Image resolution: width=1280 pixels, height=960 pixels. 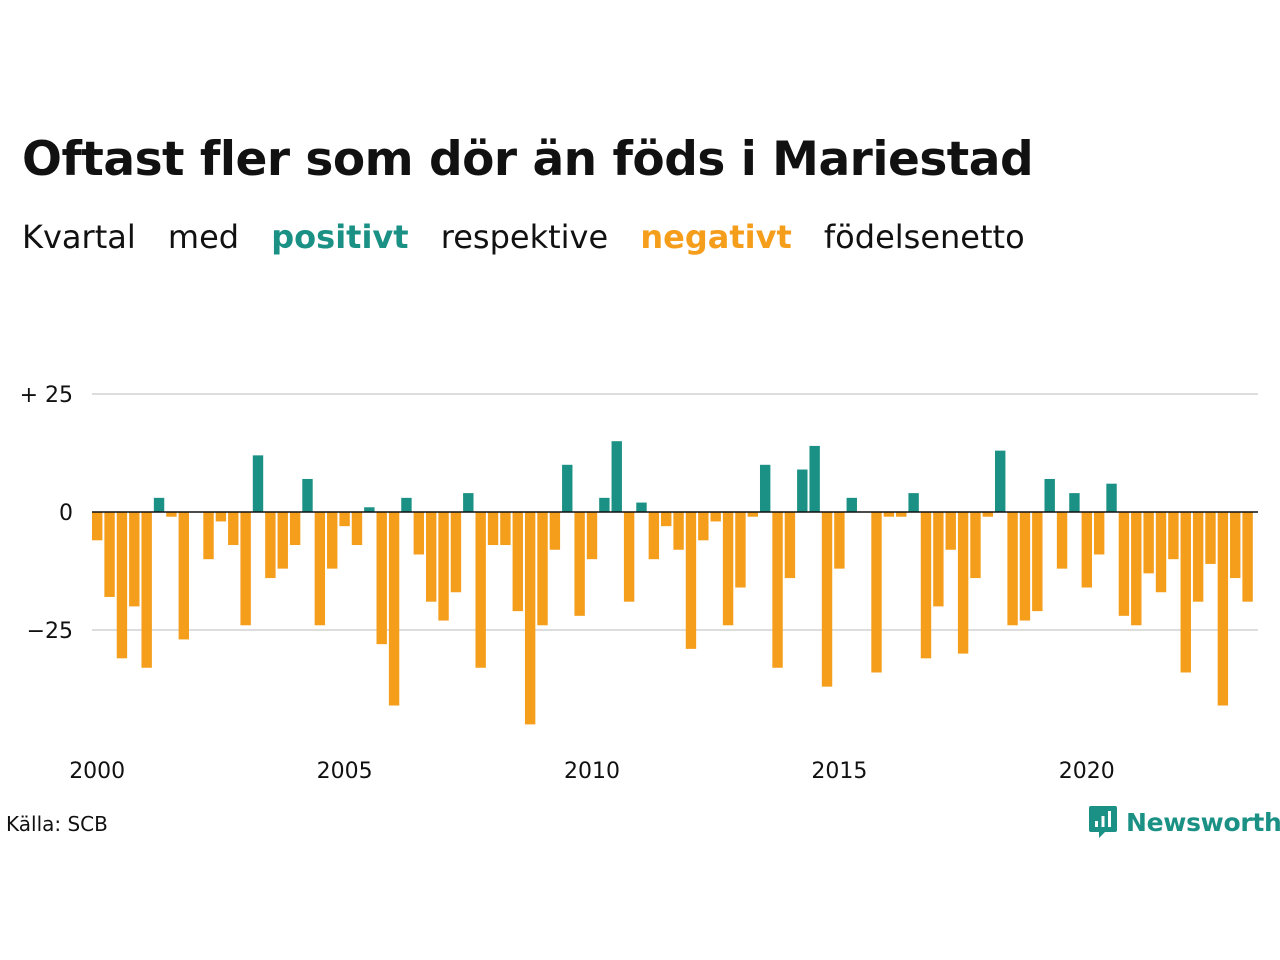 What do you see at coordinates (924, 237) in the screenshot?
I see `subtitle-word-birth-net: födelsenetto` at bounding box center [924, 237].